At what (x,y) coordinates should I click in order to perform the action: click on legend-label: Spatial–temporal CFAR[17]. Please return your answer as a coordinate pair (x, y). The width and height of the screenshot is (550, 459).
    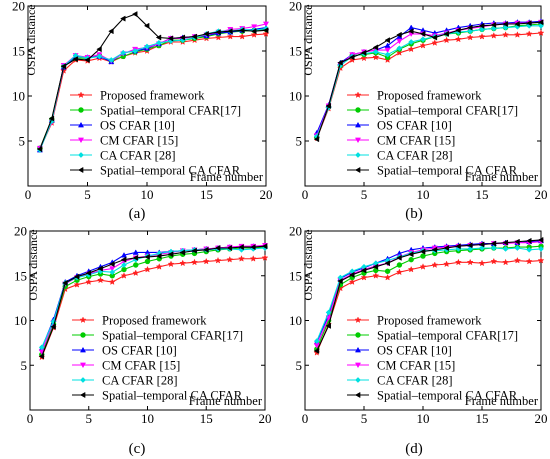
    Looking at the image, I should click on (170, 111).